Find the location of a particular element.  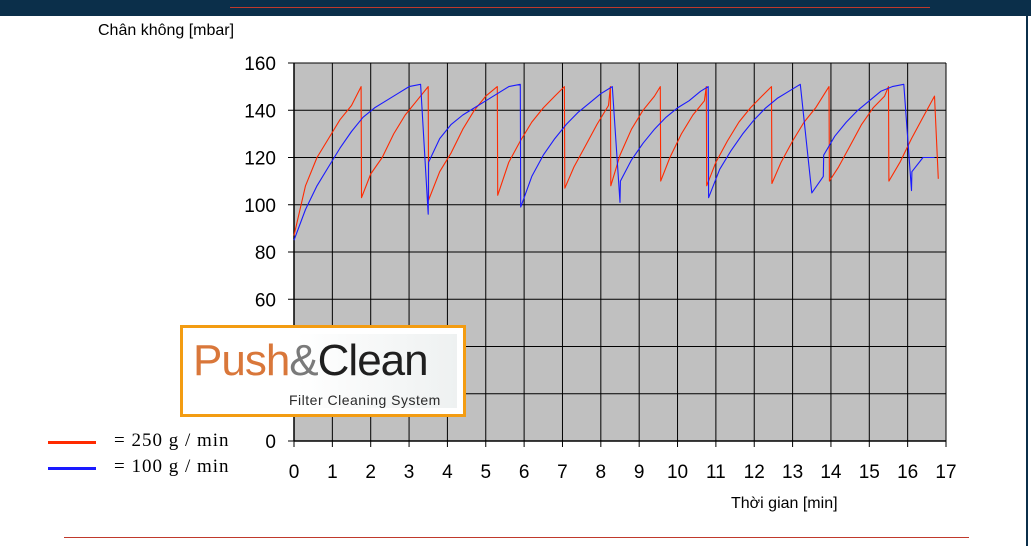

y-axis-label: Chân không [mbar] is located at coordinates (166, 30).